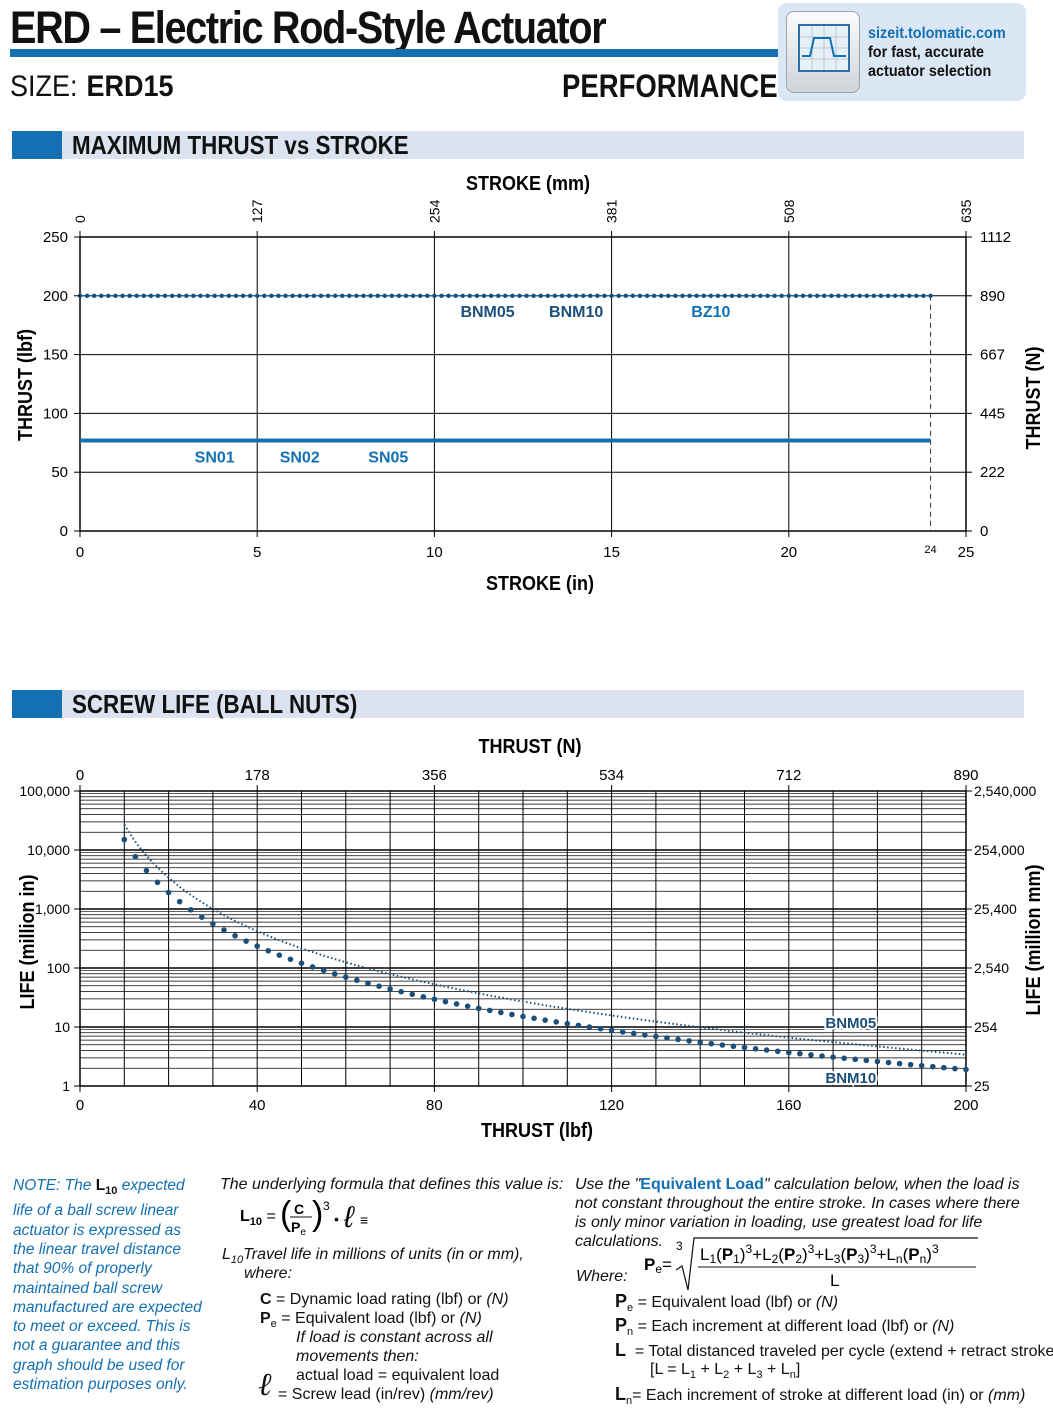  I want to click on thrust-y-axis-label: THRUST (lbf), so click(26, 385).